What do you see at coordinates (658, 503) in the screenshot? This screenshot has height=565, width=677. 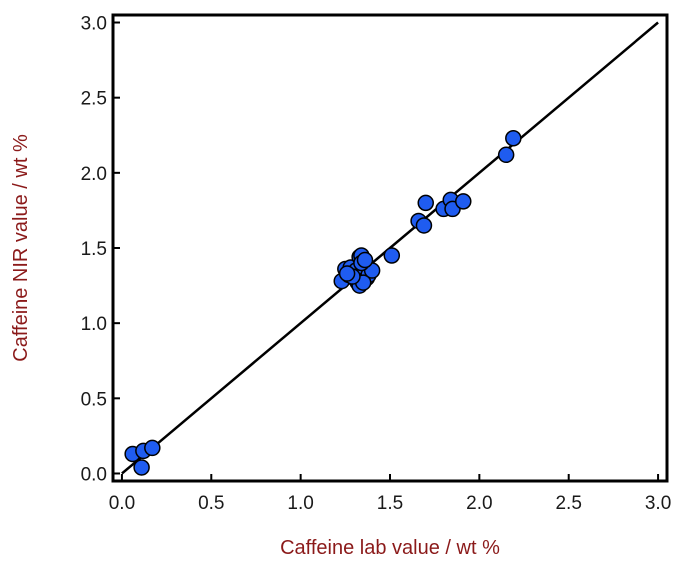 I see `x-tick-label: 3.0` at bounding box center [658, 503].